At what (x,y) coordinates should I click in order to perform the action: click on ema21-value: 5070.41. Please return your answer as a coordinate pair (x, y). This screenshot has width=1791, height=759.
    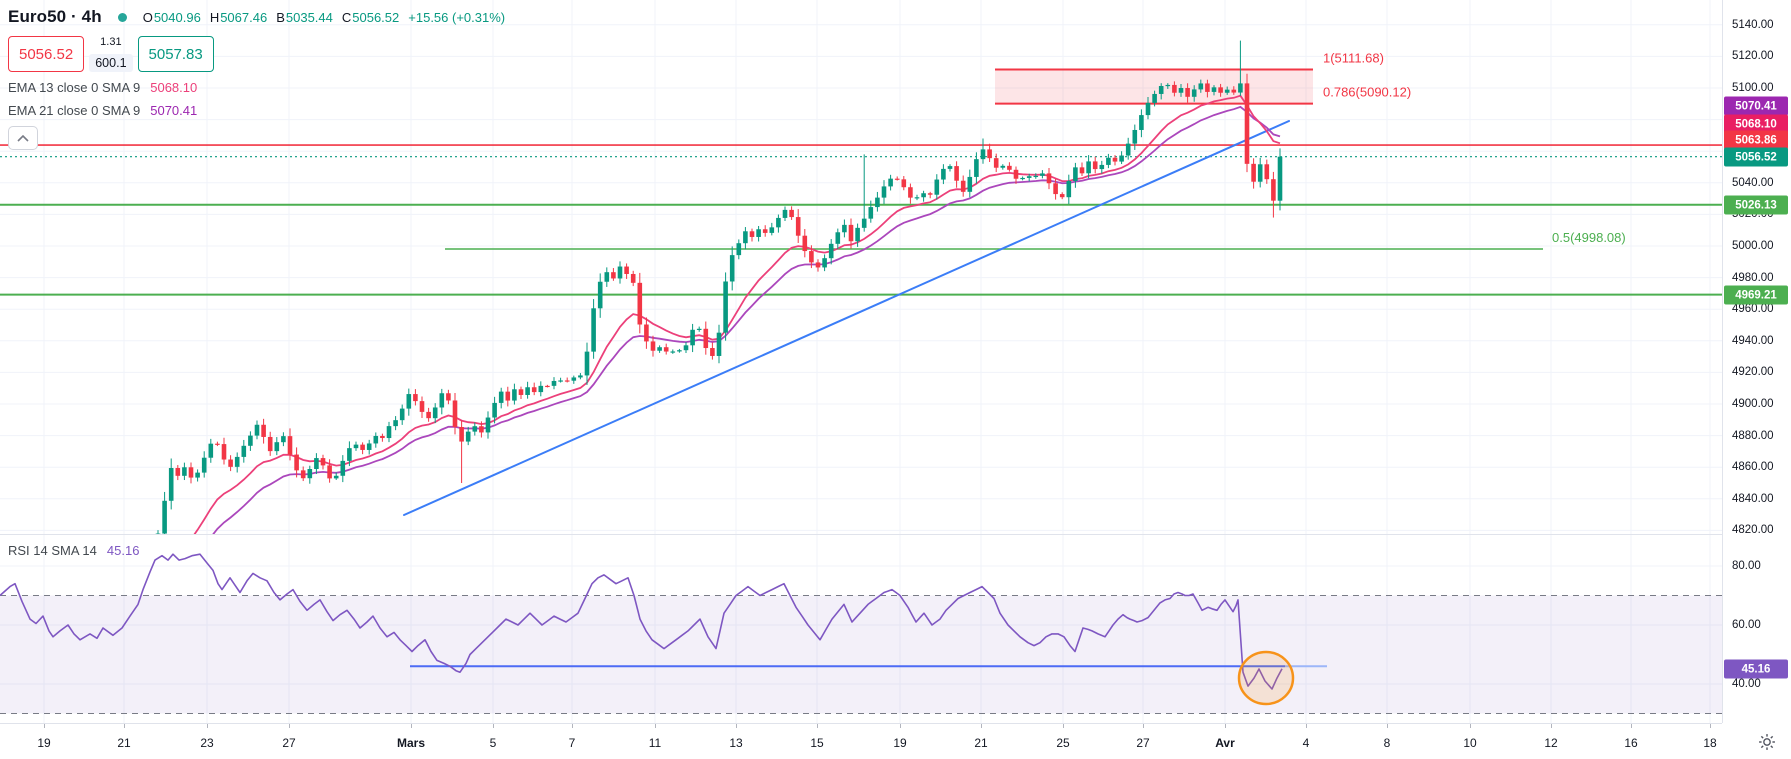
    Looking at the image, I should click on (174, 110).